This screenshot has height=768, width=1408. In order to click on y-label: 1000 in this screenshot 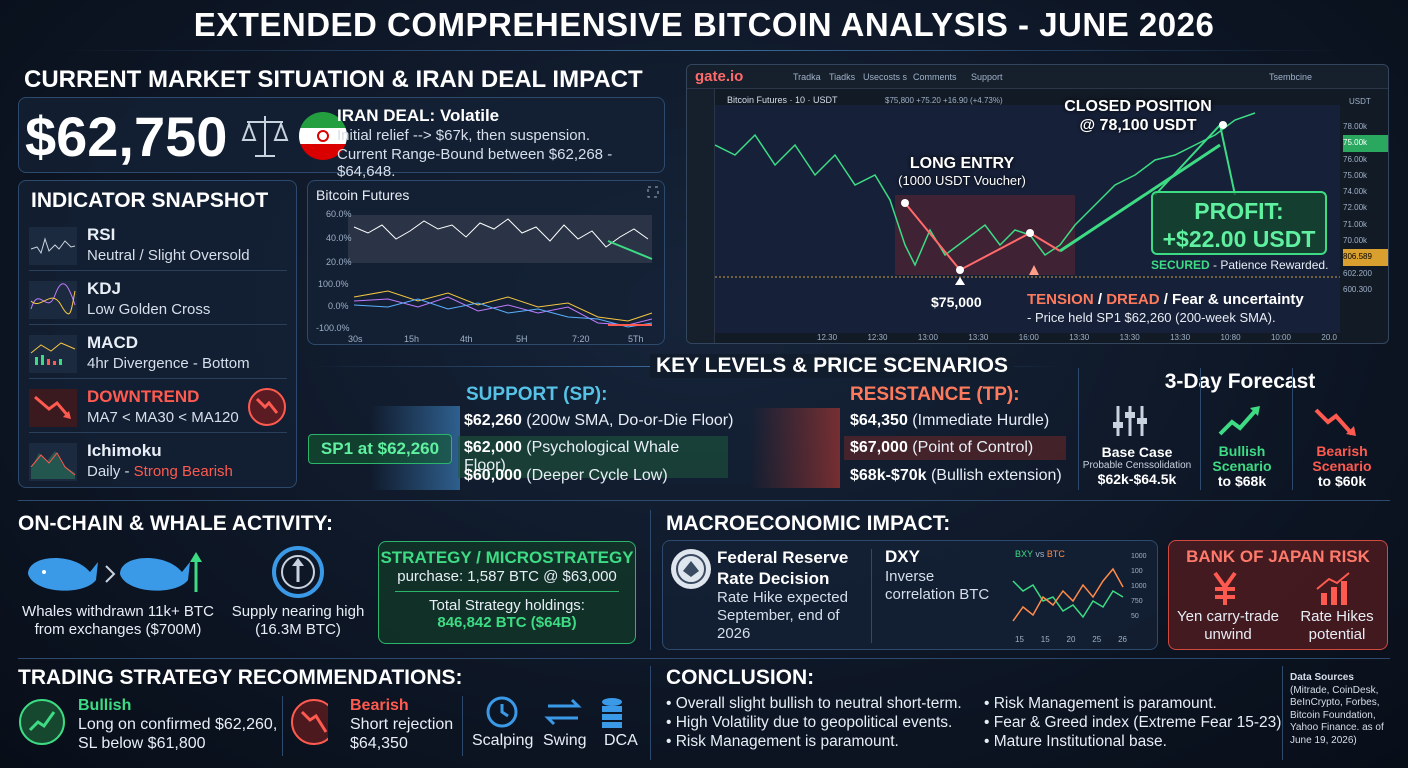, I will do `click(1139, 586)`.